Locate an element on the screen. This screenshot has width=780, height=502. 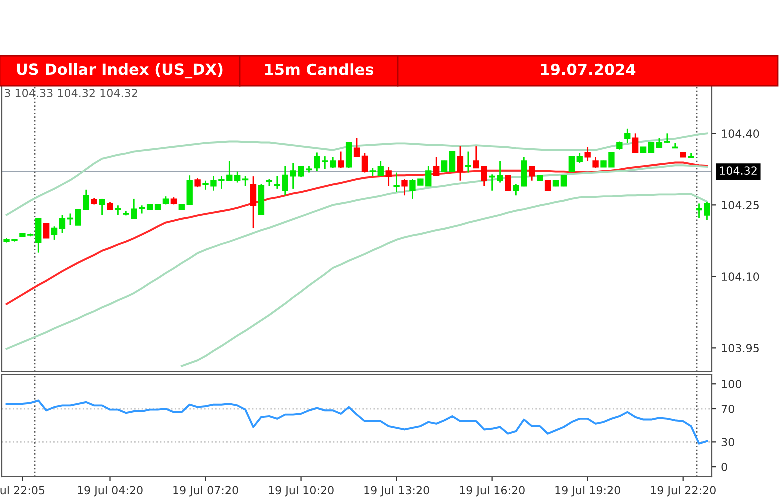
x-tick-label: 19 Jul 16:20 is located at coordinates (492, 491).